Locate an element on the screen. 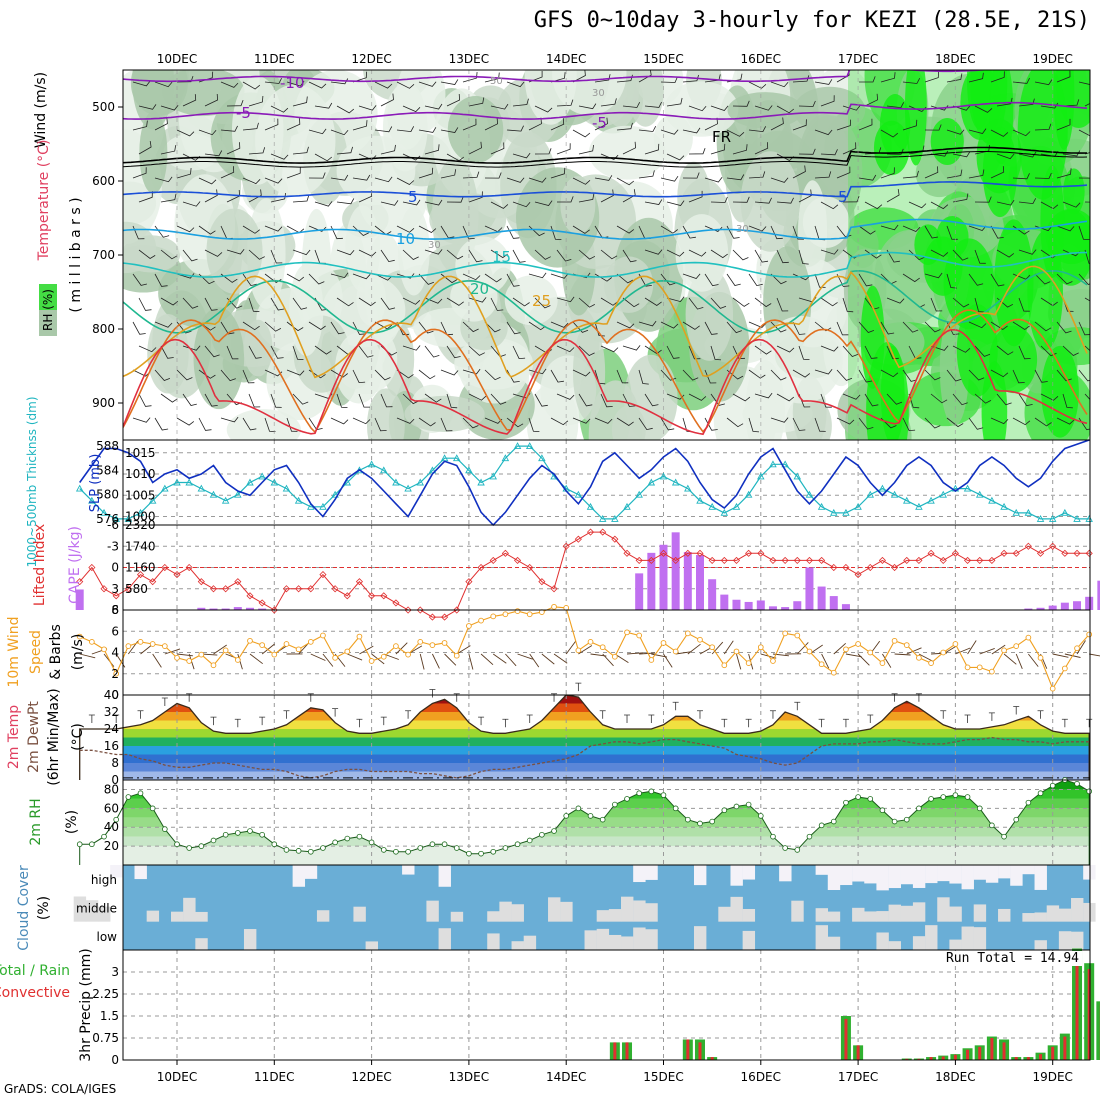 This screenshot has width=1100, height=1100. day-label-top: 15DEC is located at coordinates (663, 59).